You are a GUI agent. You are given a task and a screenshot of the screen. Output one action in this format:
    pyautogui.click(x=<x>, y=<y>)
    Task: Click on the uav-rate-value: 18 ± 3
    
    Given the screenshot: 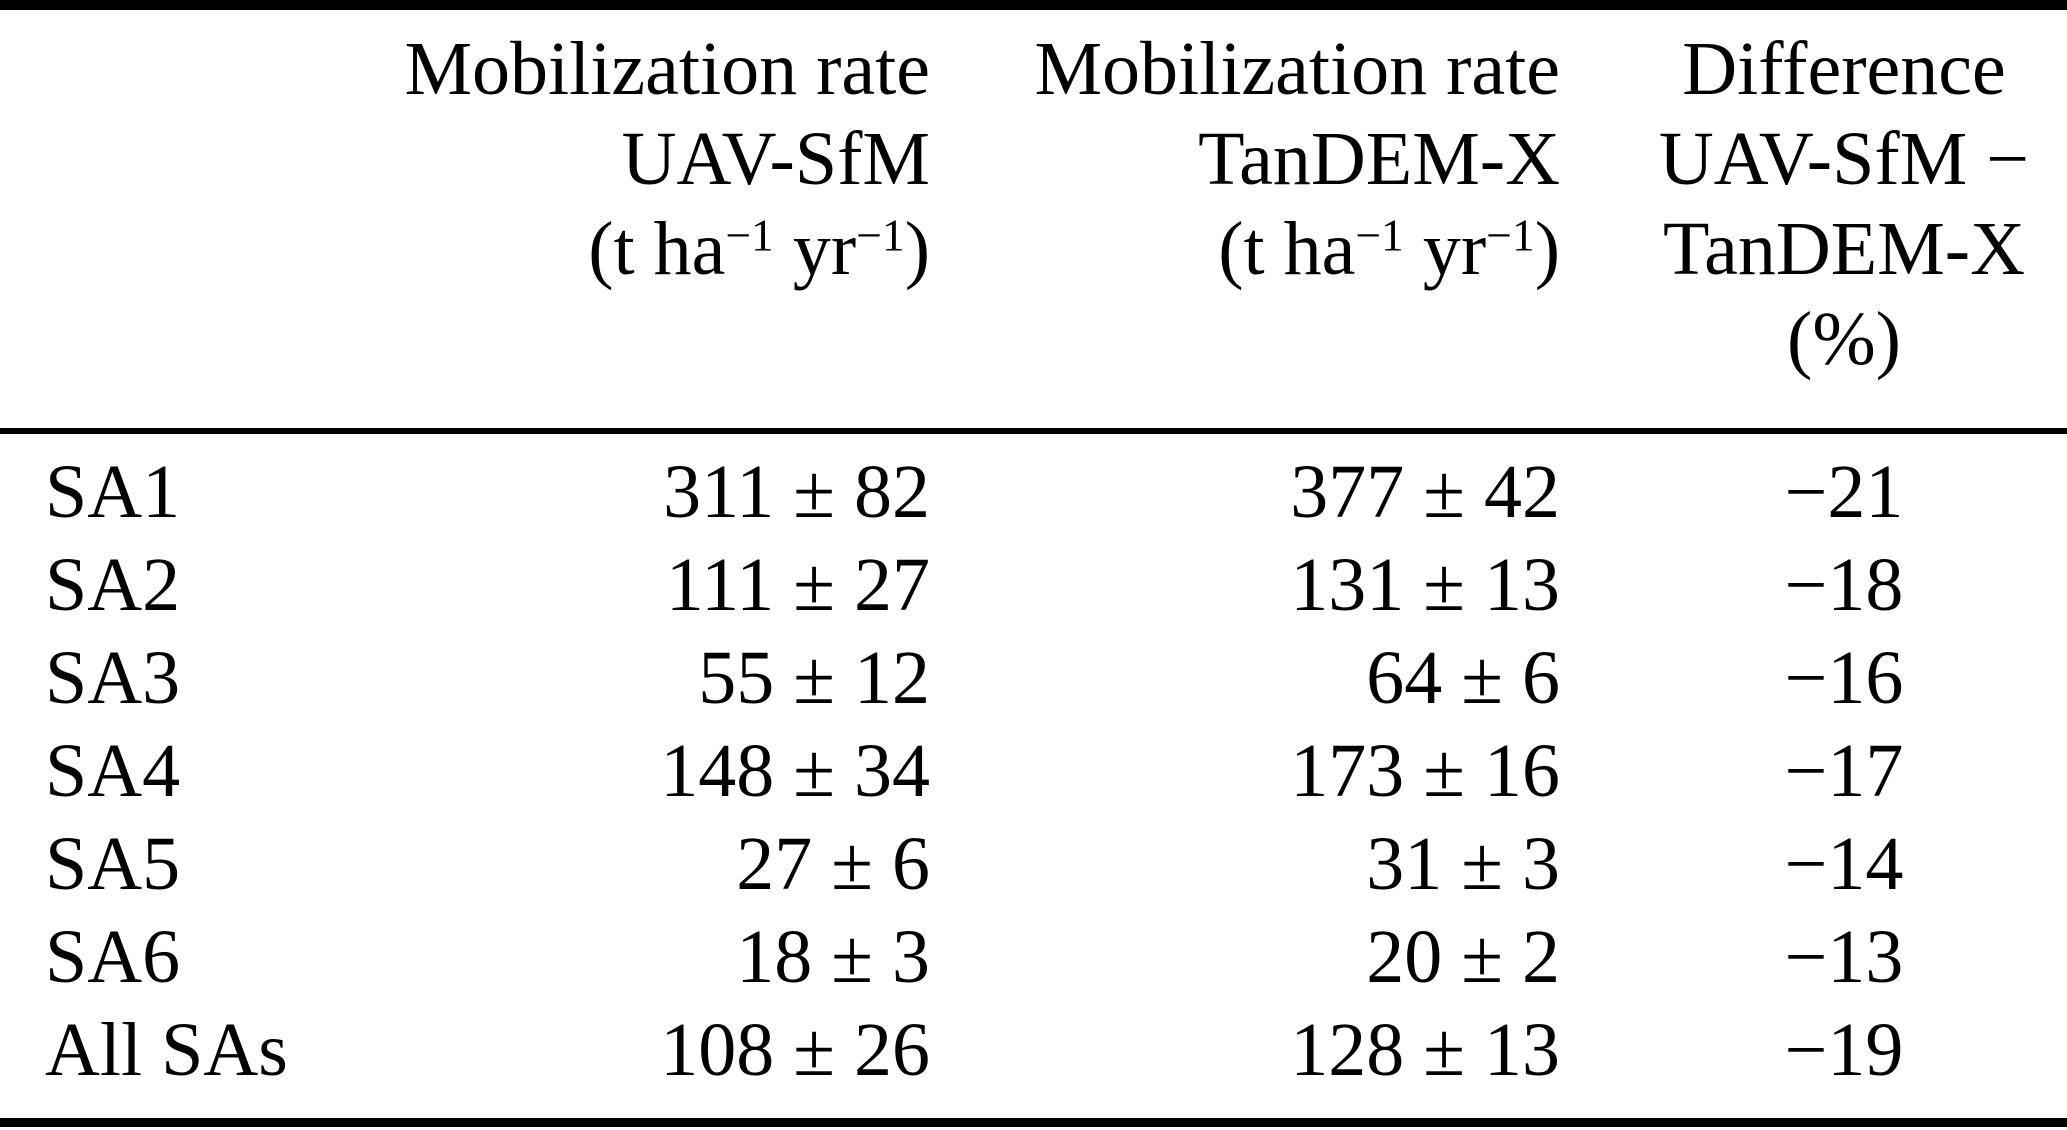 What is the action you would take?
    pyautogui.click(x=833, y=957)
    